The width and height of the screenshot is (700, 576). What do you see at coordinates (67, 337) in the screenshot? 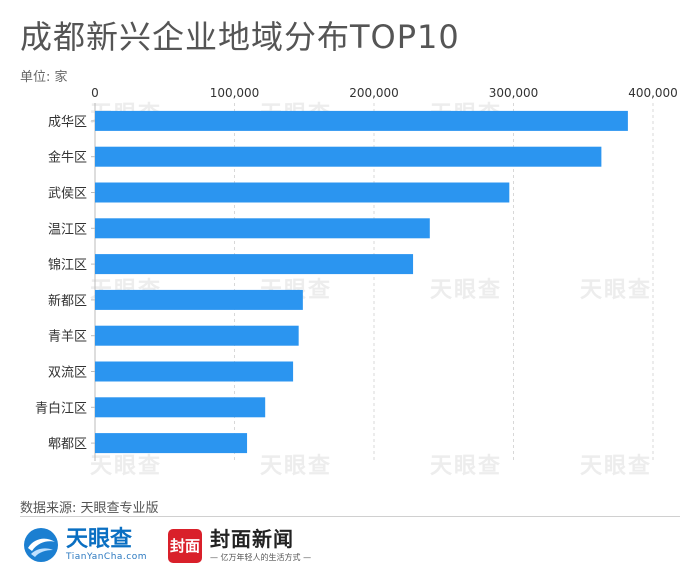
I see `y-tick-label: 青羊区` at bounding box center [67, 337].